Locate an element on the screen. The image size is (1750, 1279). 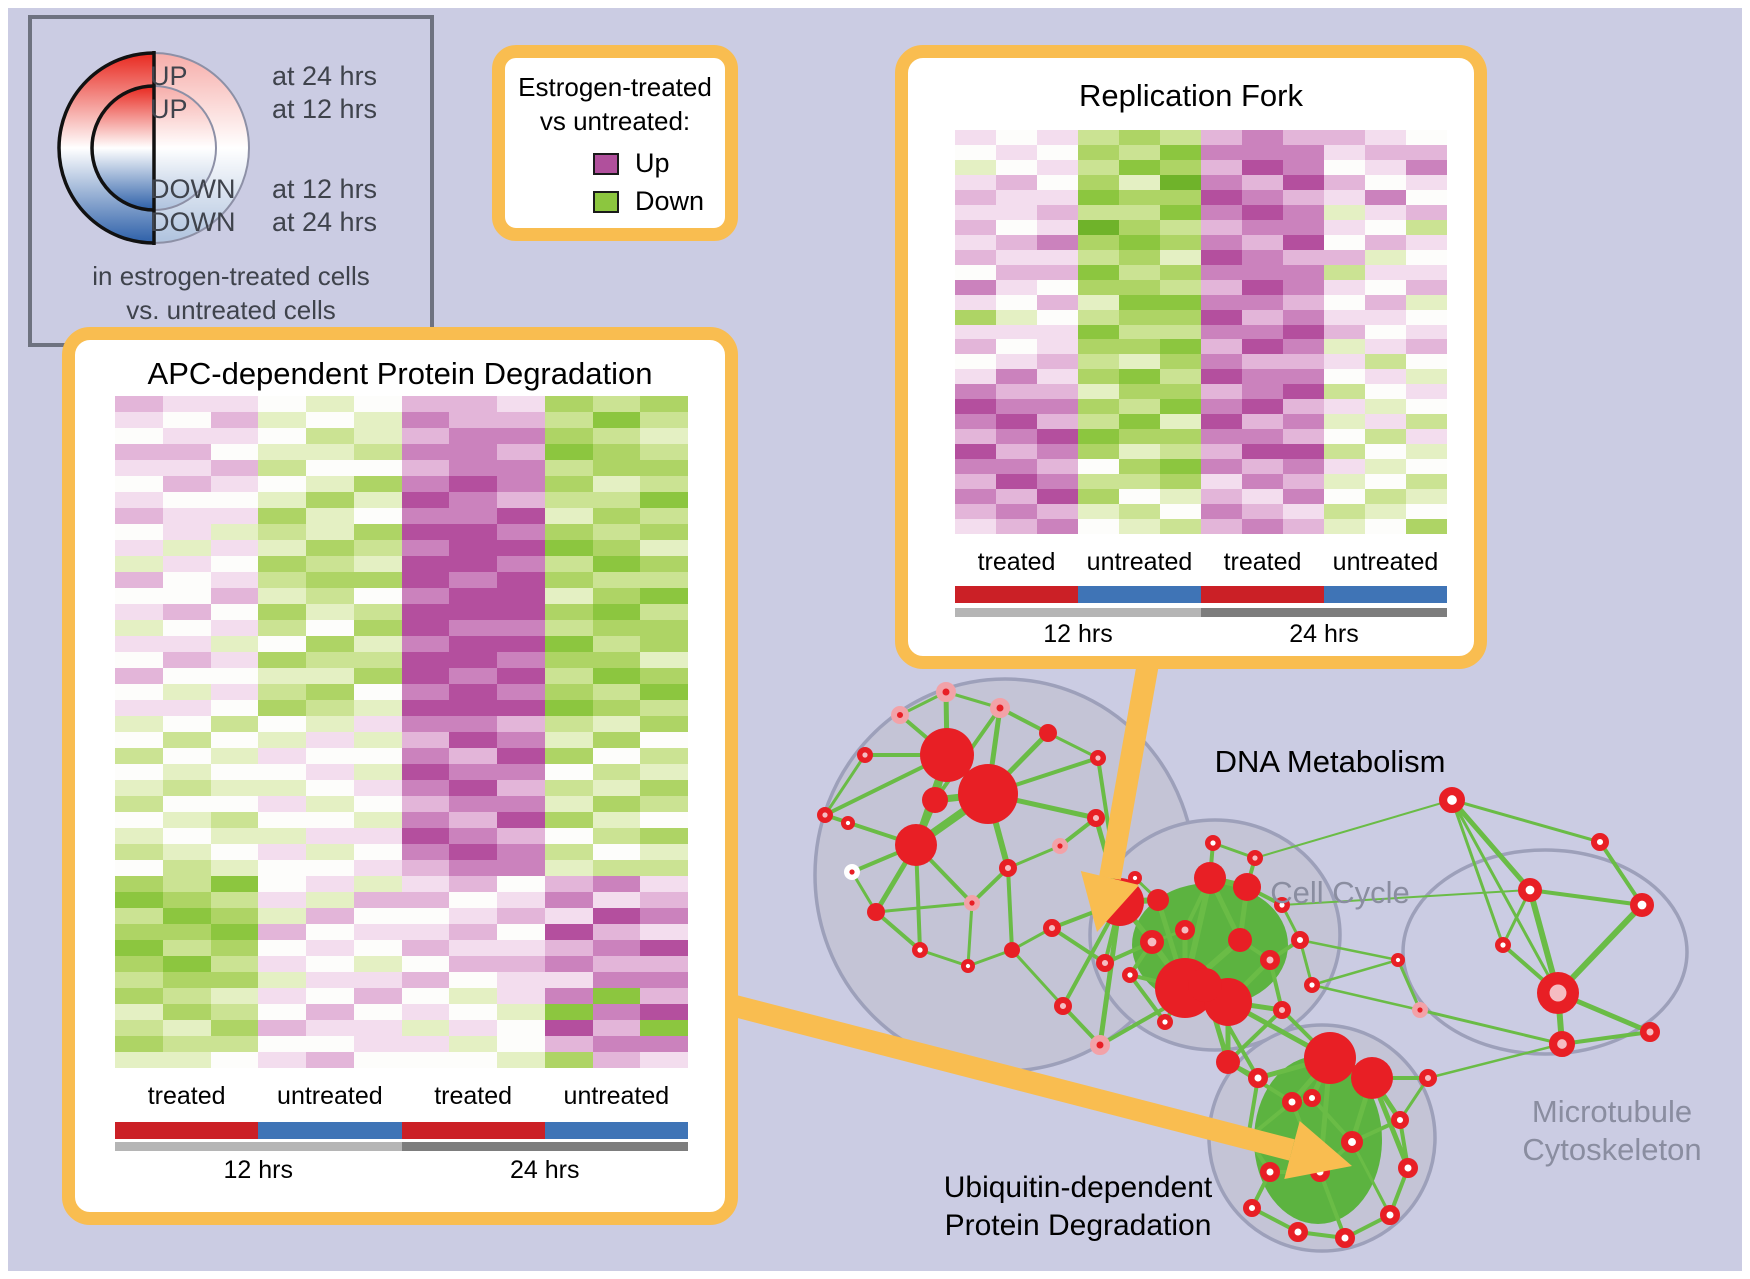
network-label: DNA Metabolism is located at coordinates (1330, 761).